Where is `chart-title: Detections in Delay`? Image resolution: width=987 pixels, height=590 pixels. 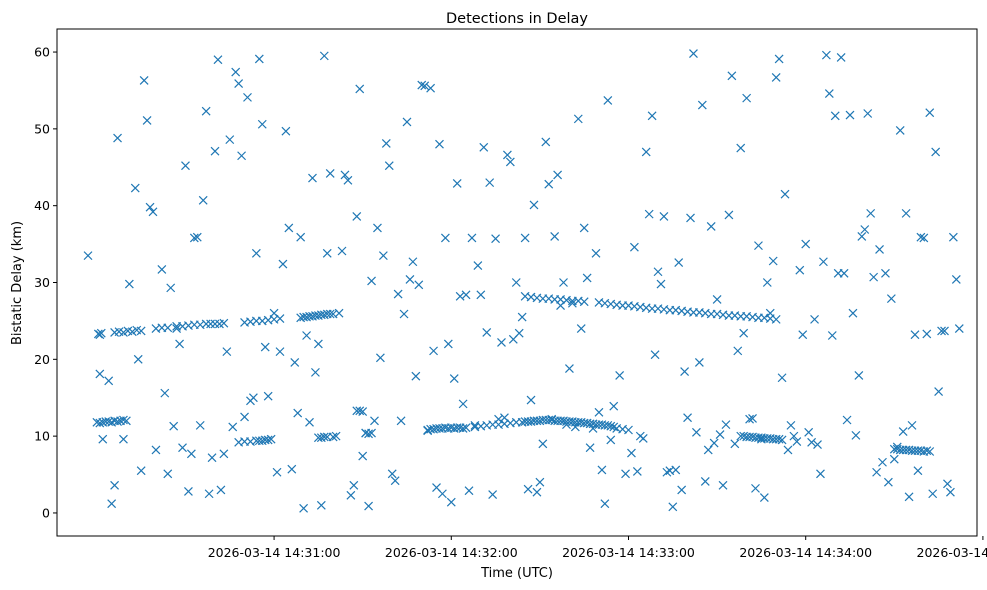
chart-title: Detections in Delay is located at coordinates (517, 19).